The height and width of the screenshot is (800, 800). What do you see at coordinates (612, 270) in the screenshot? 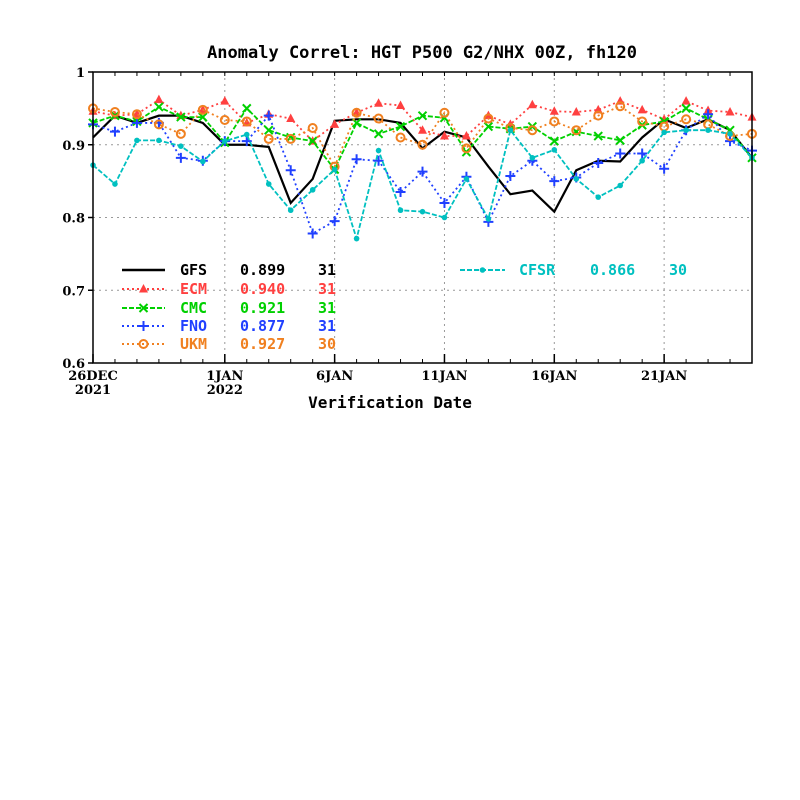
I see `legend-mean-cfsr: 0.866` at bounding box center [612, 270].